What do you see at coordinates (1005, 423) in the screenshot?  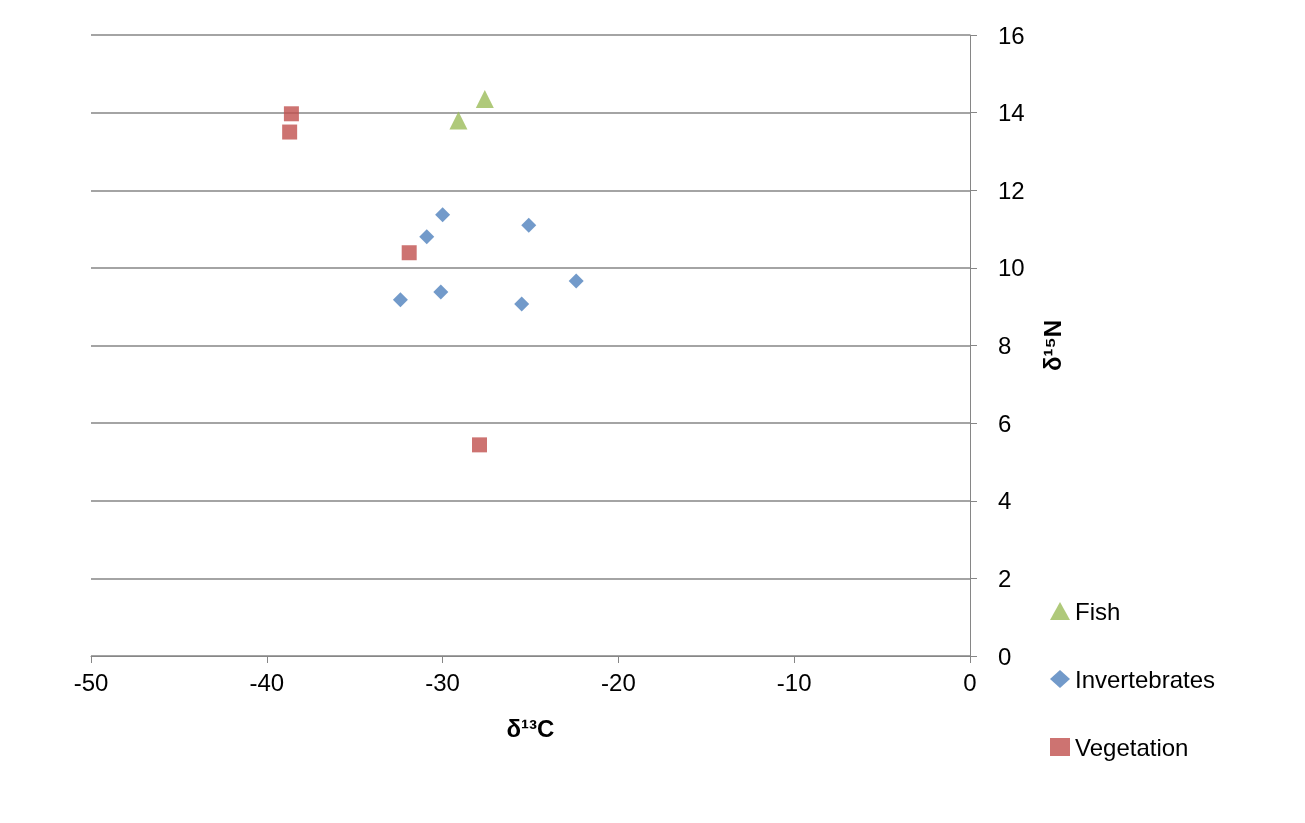 I see `y-tick-label: 6` at bounding box center [1005, 423].